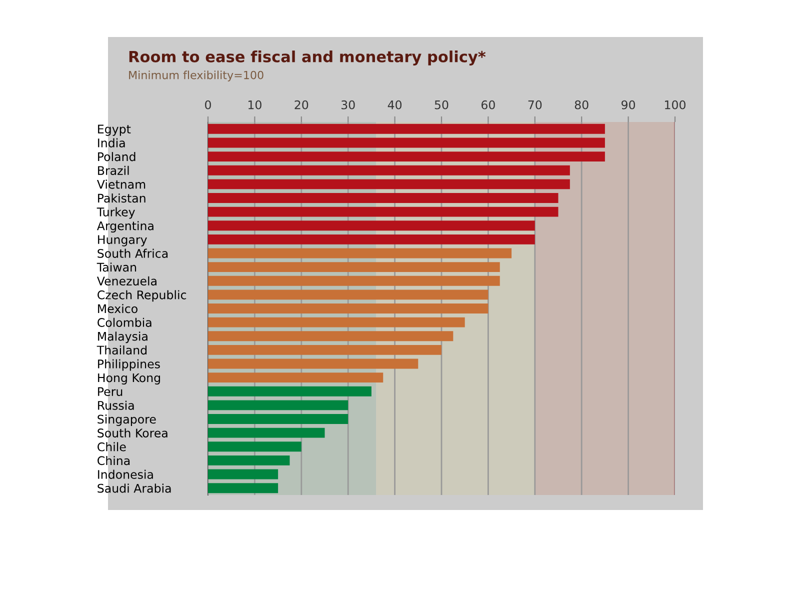  I want to click on y-tick-label: Pakistan, so click(122, 198).